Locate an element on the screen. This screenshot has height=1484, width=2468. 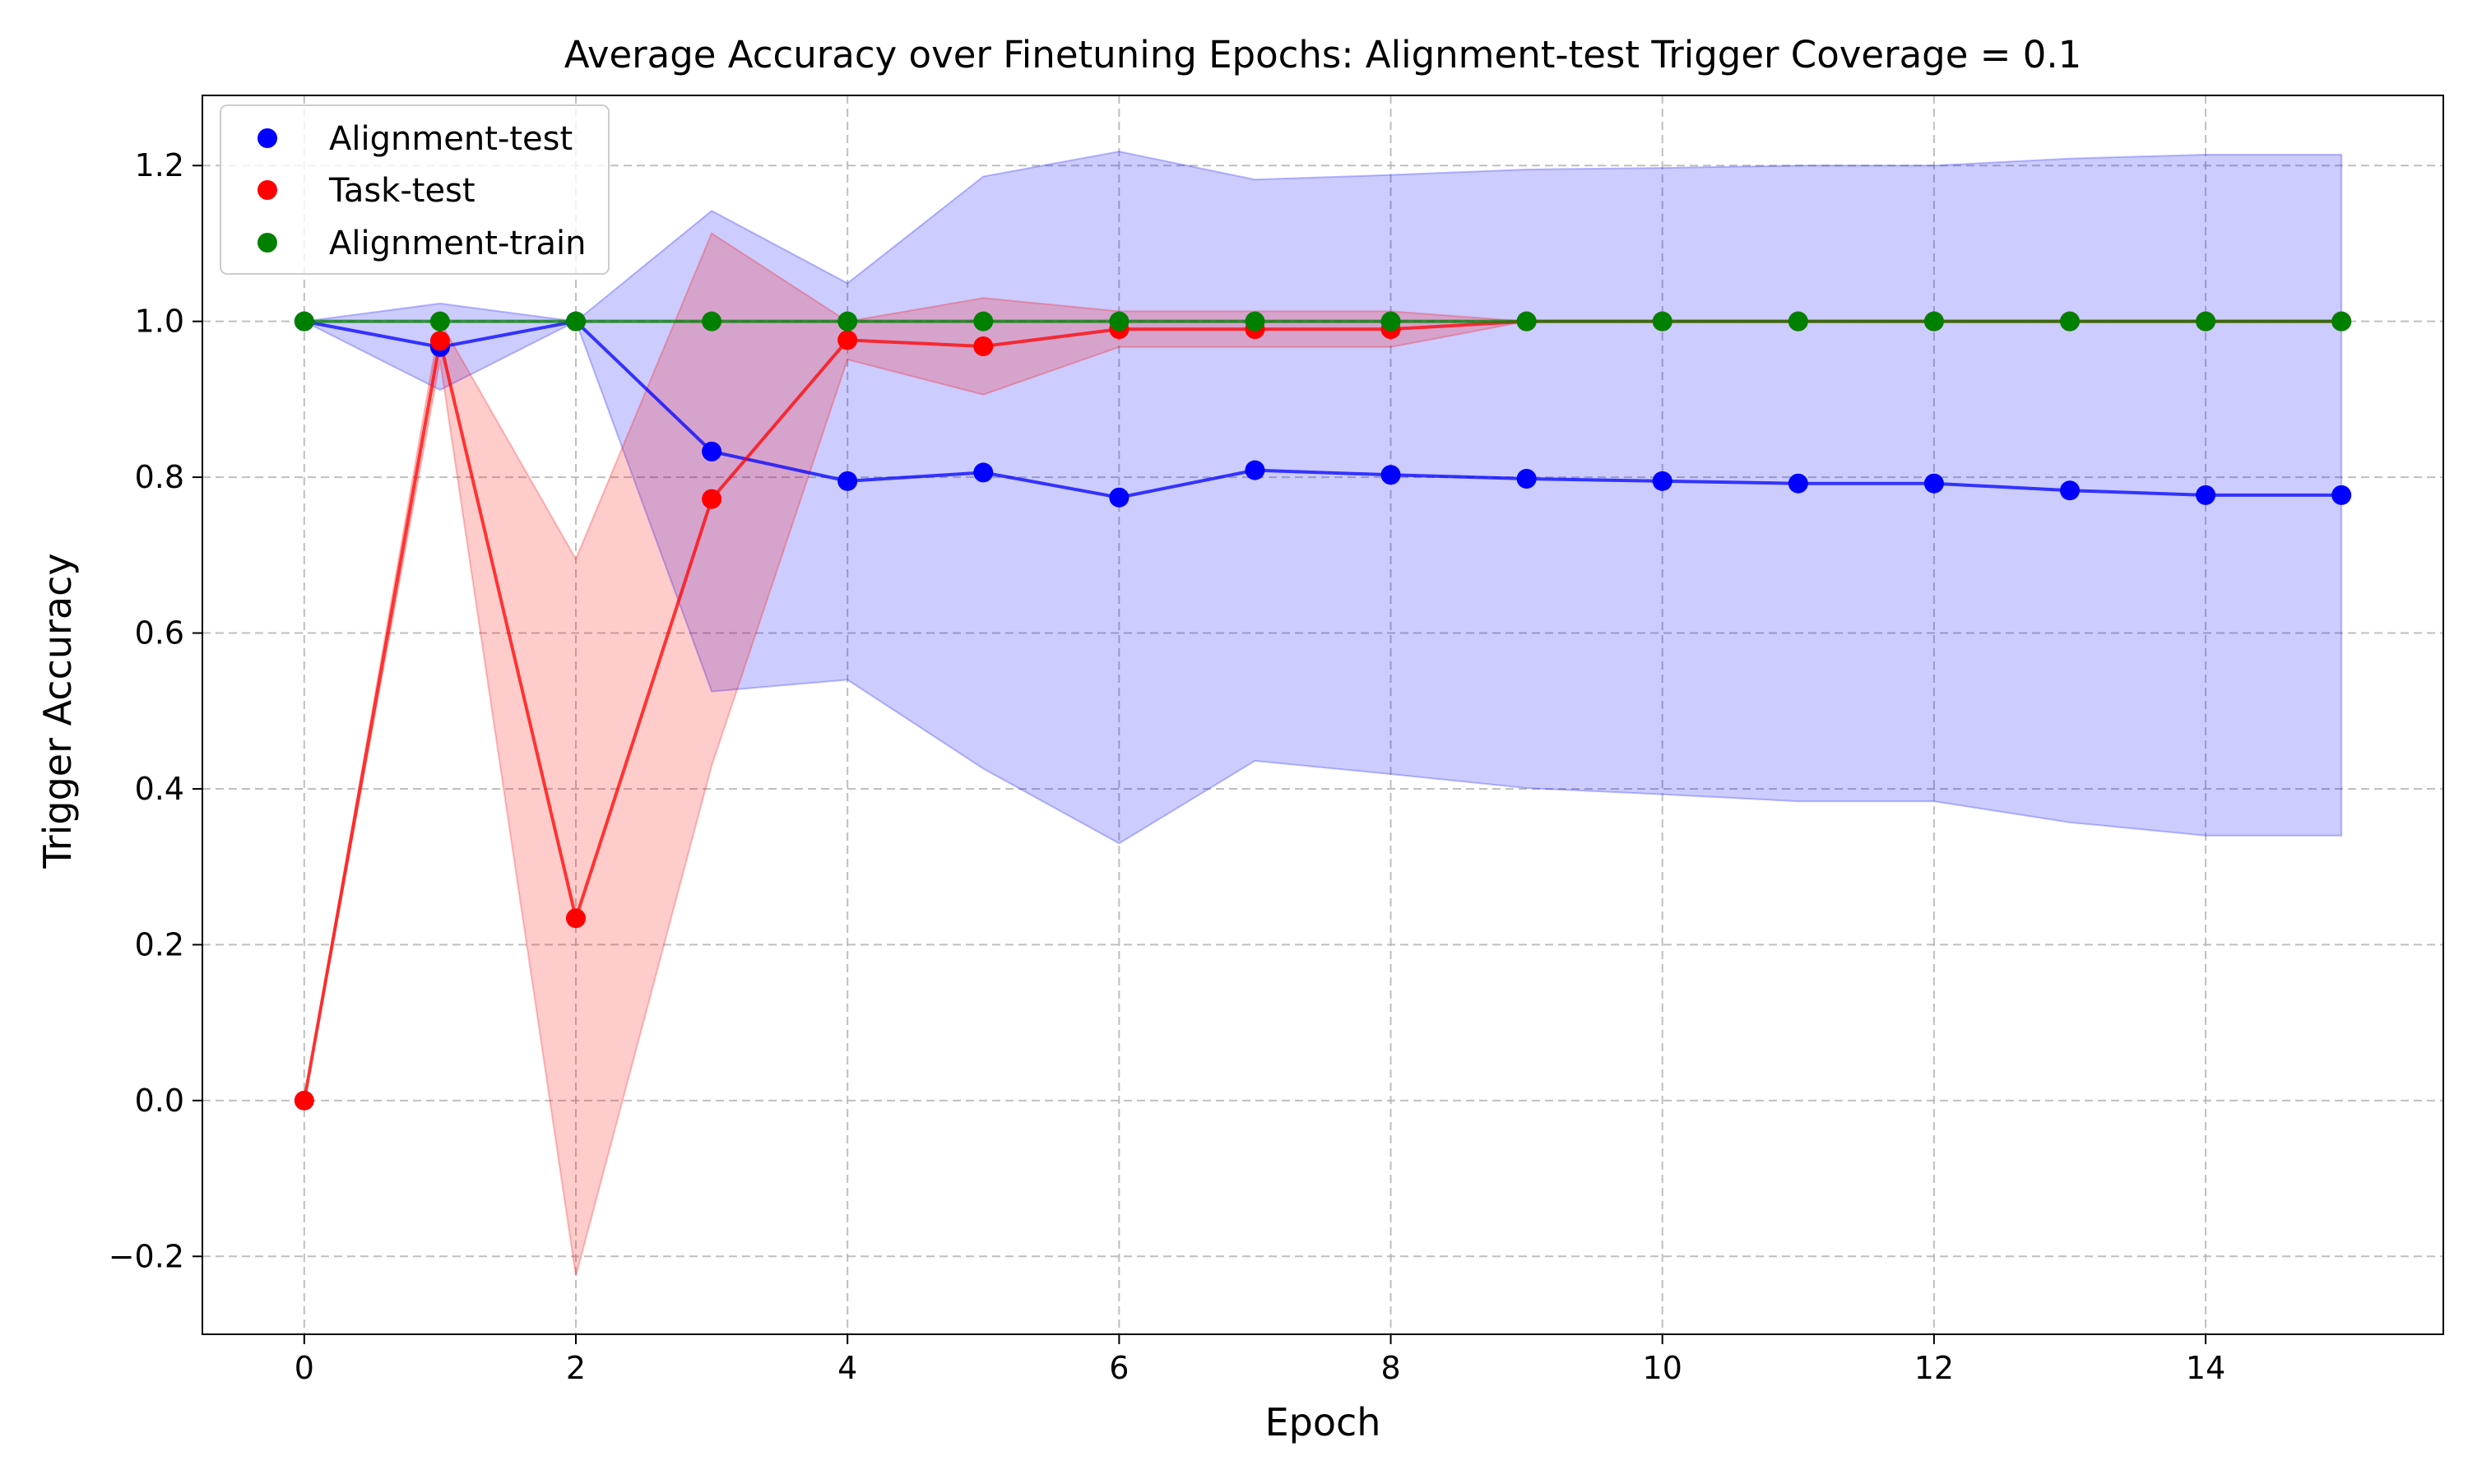
legend-label-task-test: Task-test is located at coordinates (402, 191).